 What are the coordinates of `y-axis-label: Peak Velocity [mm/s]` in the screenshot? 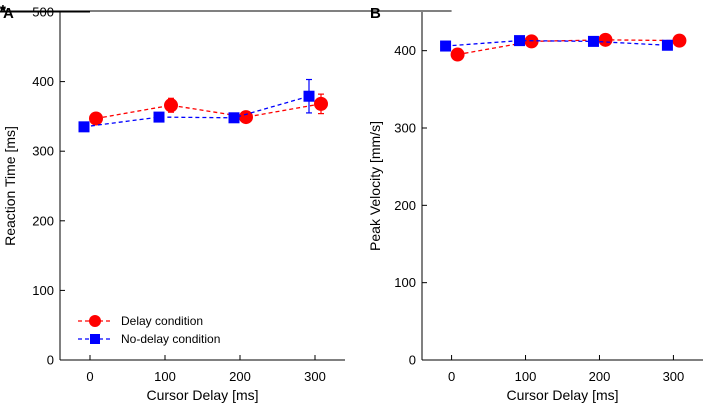 It's located at (375, 186).